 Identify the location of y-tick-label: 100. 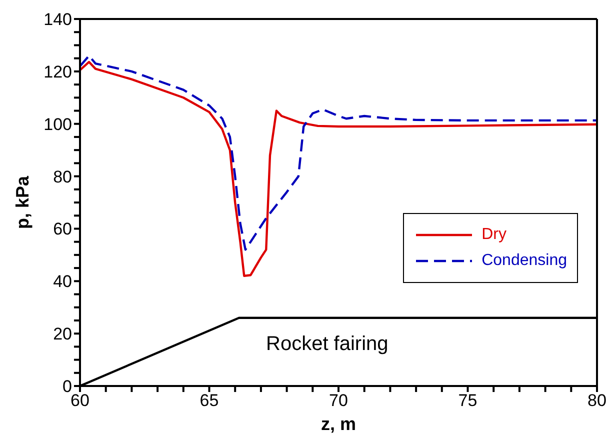
(58, 124).